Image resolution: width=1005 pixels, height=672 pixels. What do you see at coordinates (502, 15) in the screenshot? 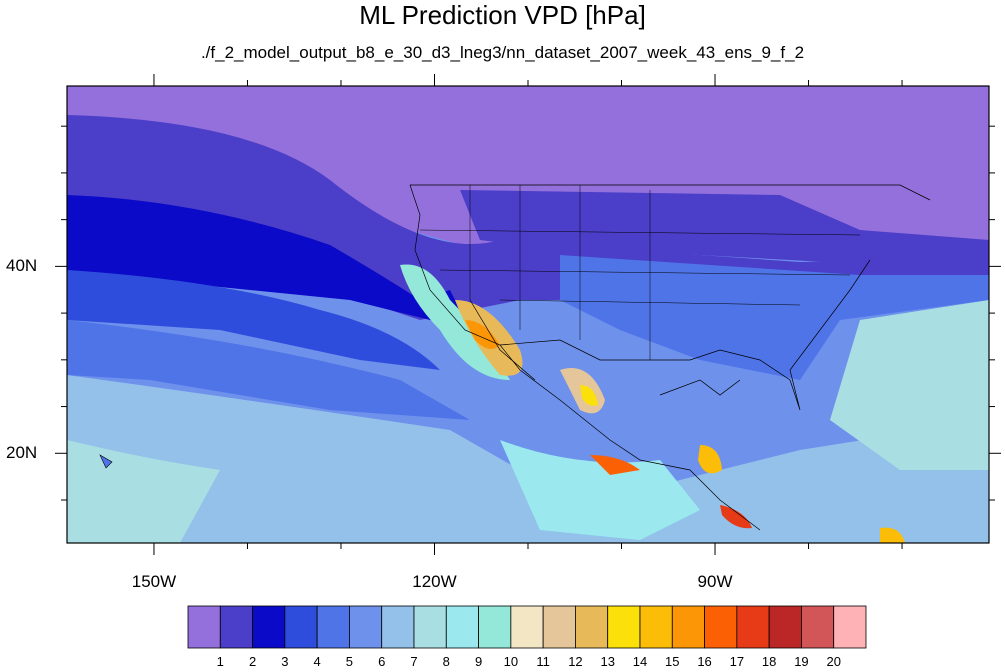
I see `chart-title: ML Prediction VPD [hPa]` at bounding box center [502, 15].